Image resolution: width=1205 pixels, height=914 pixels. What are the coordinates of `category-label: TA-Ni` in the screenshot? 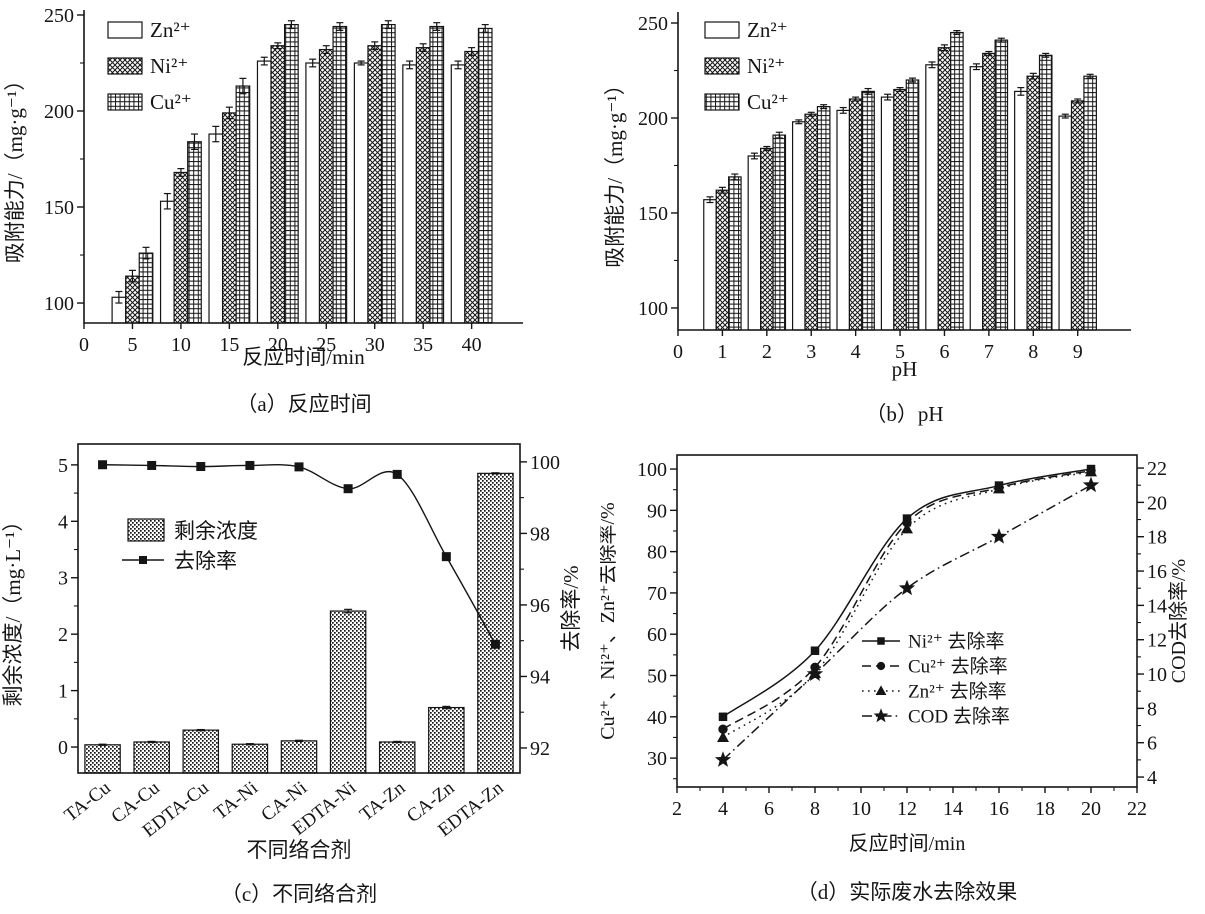 It's located at (236, 800).